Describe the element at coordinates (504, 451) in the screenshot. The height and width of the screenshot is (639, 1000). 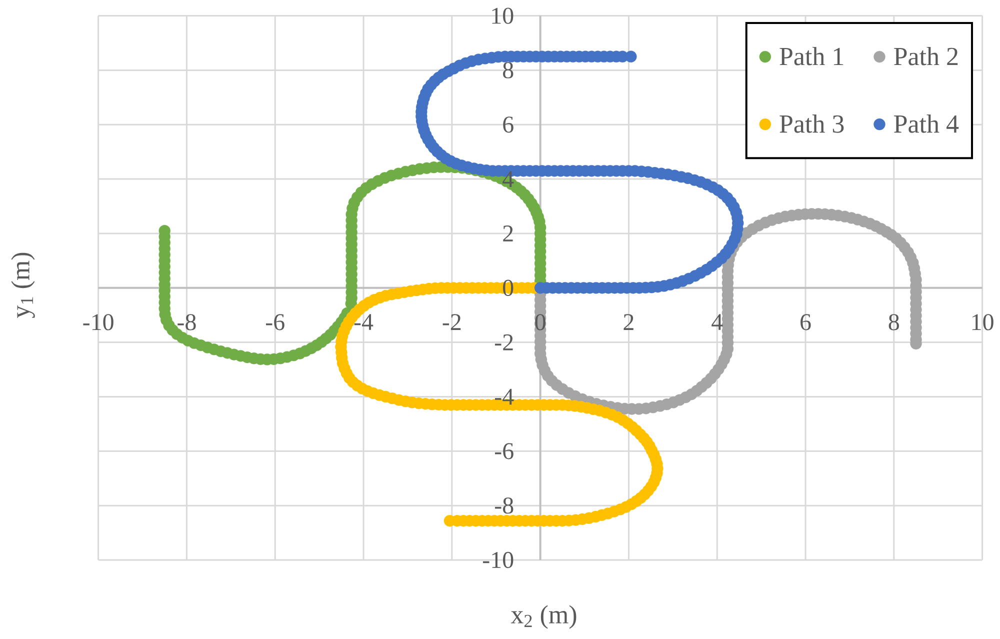
I see `y-tick-label: -6` at that location.